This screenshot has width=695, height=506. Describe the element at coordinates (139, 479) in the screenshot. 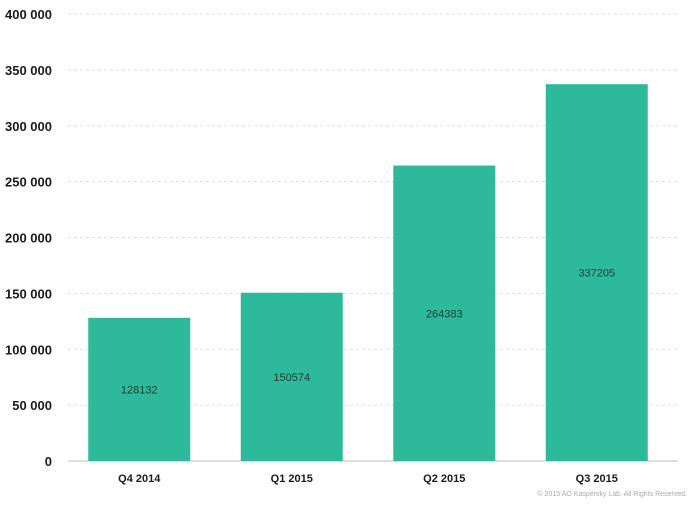

I see `x-category-label: Q4 2014` at that location.